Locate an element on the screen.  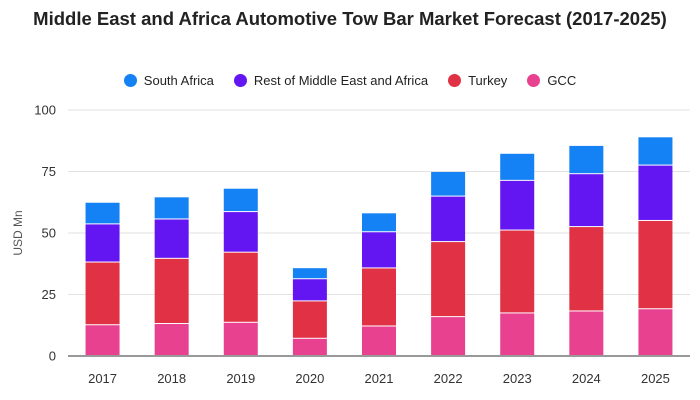
bar-segment-rest-of-middle-east-and-africa-2022 is located at coordinates (448, 219).